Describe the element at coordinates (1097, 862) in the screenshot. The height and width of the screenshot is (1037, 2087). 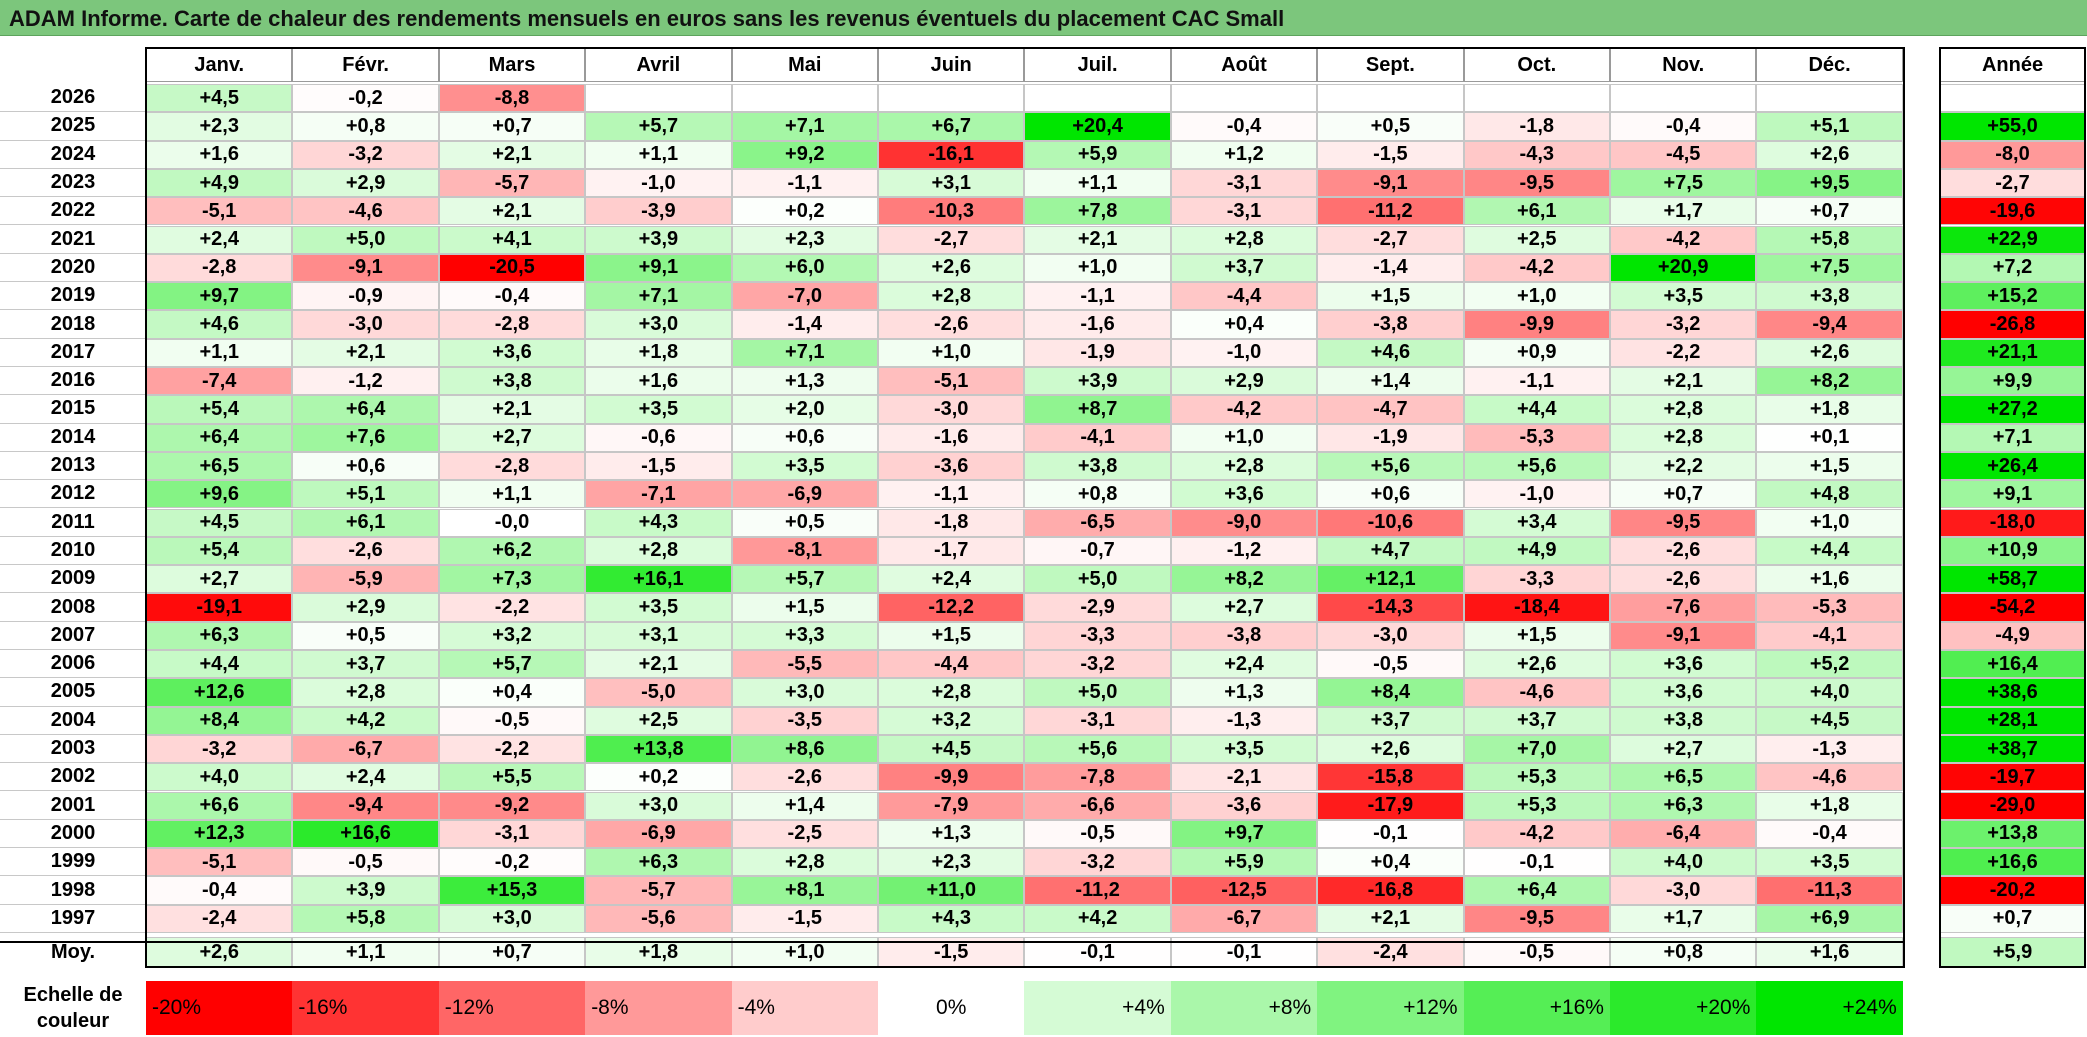
I see `heatmap-cell: -3,2` at that location.